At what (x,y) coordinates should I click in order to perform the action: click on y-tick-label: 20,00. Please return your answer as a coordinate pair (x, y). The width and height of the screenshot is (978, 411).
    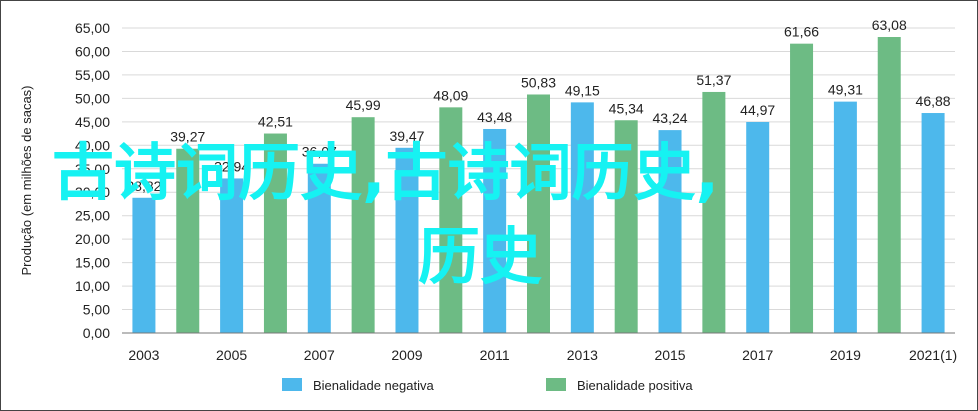
    Looking at the image, I should click on (92, 239).